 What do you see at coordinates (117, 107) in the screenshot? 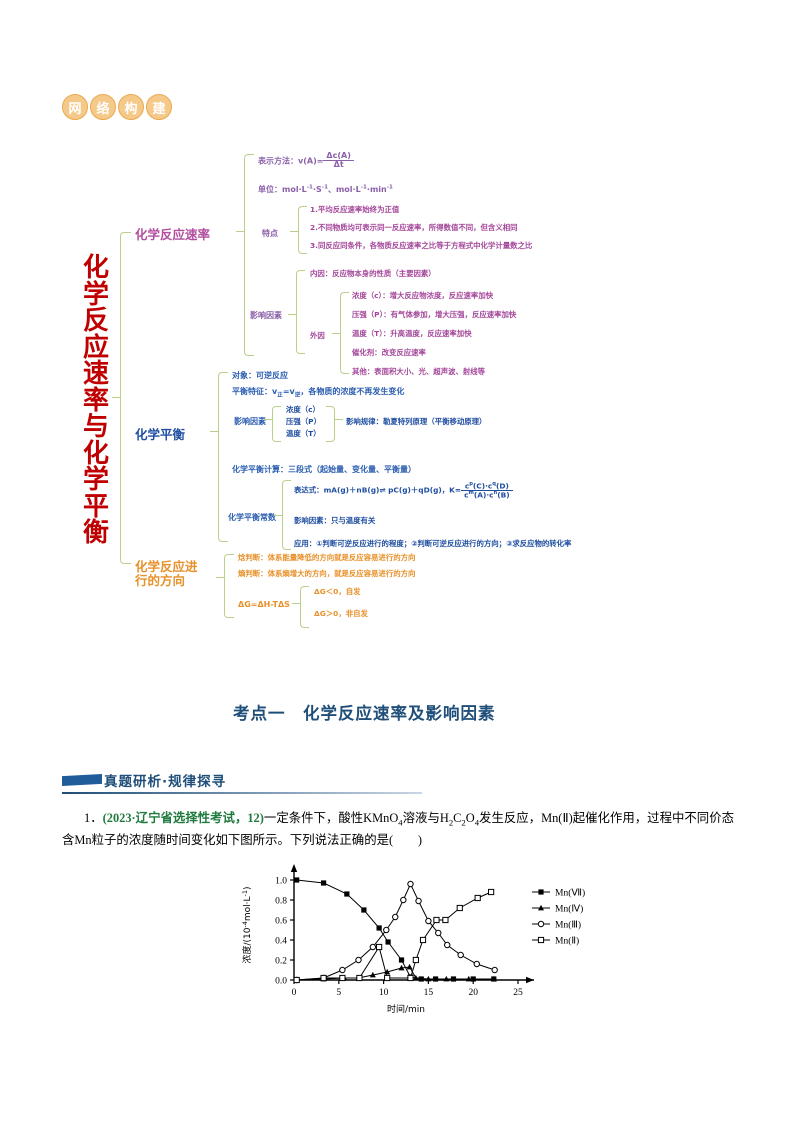
I see `section-badge: 网 络 构 建` at bounding box center [117, 107].